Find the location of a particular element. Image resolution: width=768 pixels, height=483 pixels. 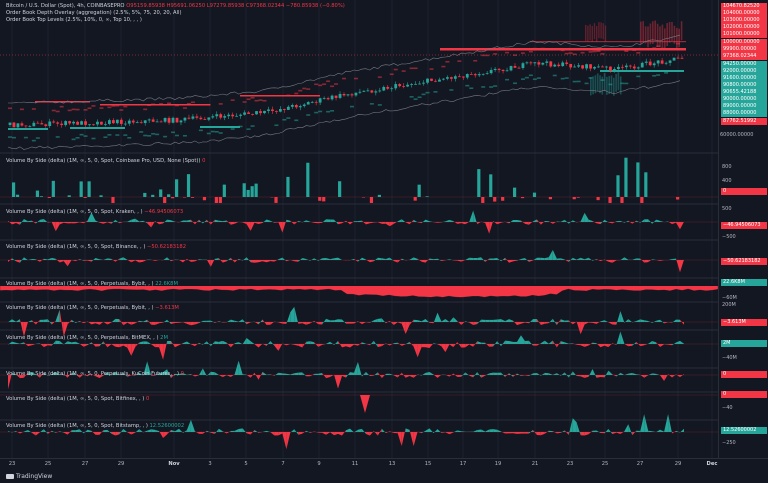

time-axis-label: 7 is located at coordinates (283, 464).